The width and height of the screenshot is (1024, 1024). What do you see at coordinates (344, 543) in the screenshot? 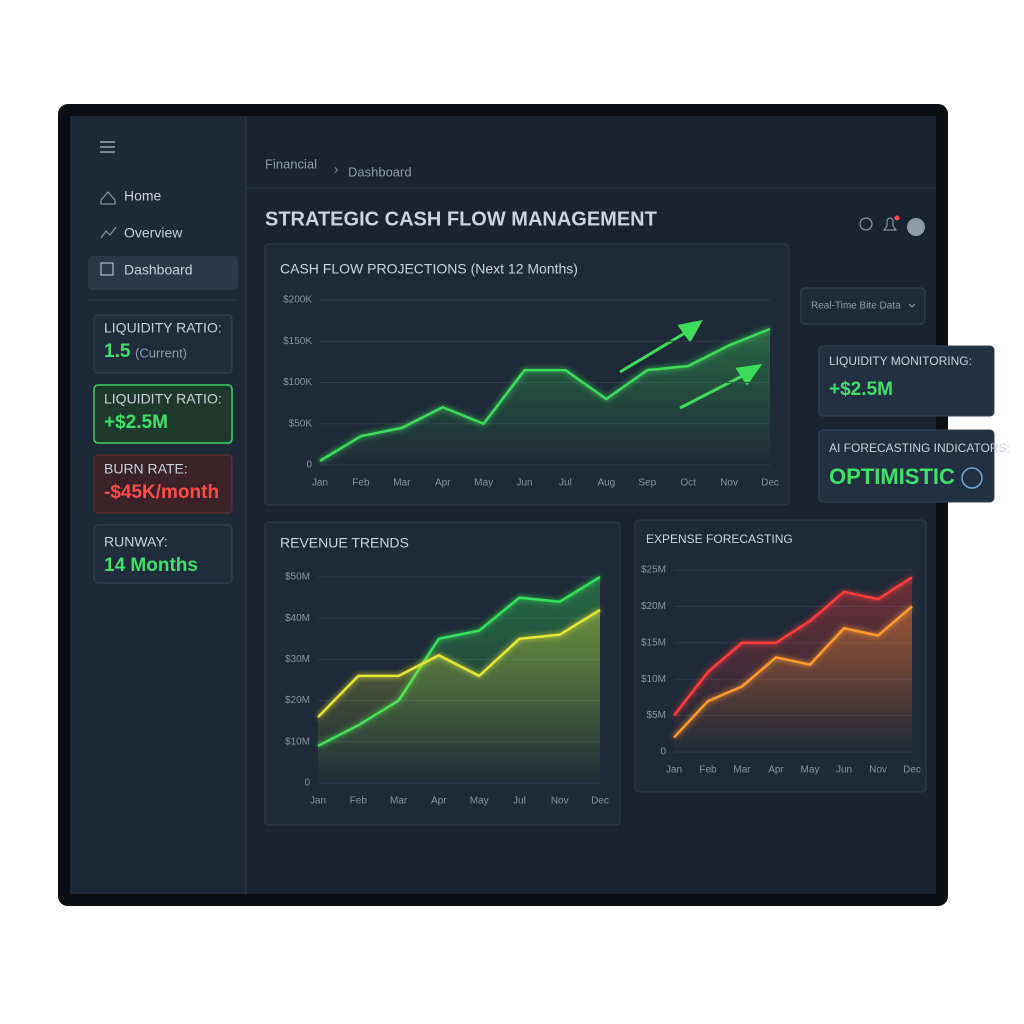
I see `chart-title: REVENUE TRENDS` at bounding box center [344, 543].